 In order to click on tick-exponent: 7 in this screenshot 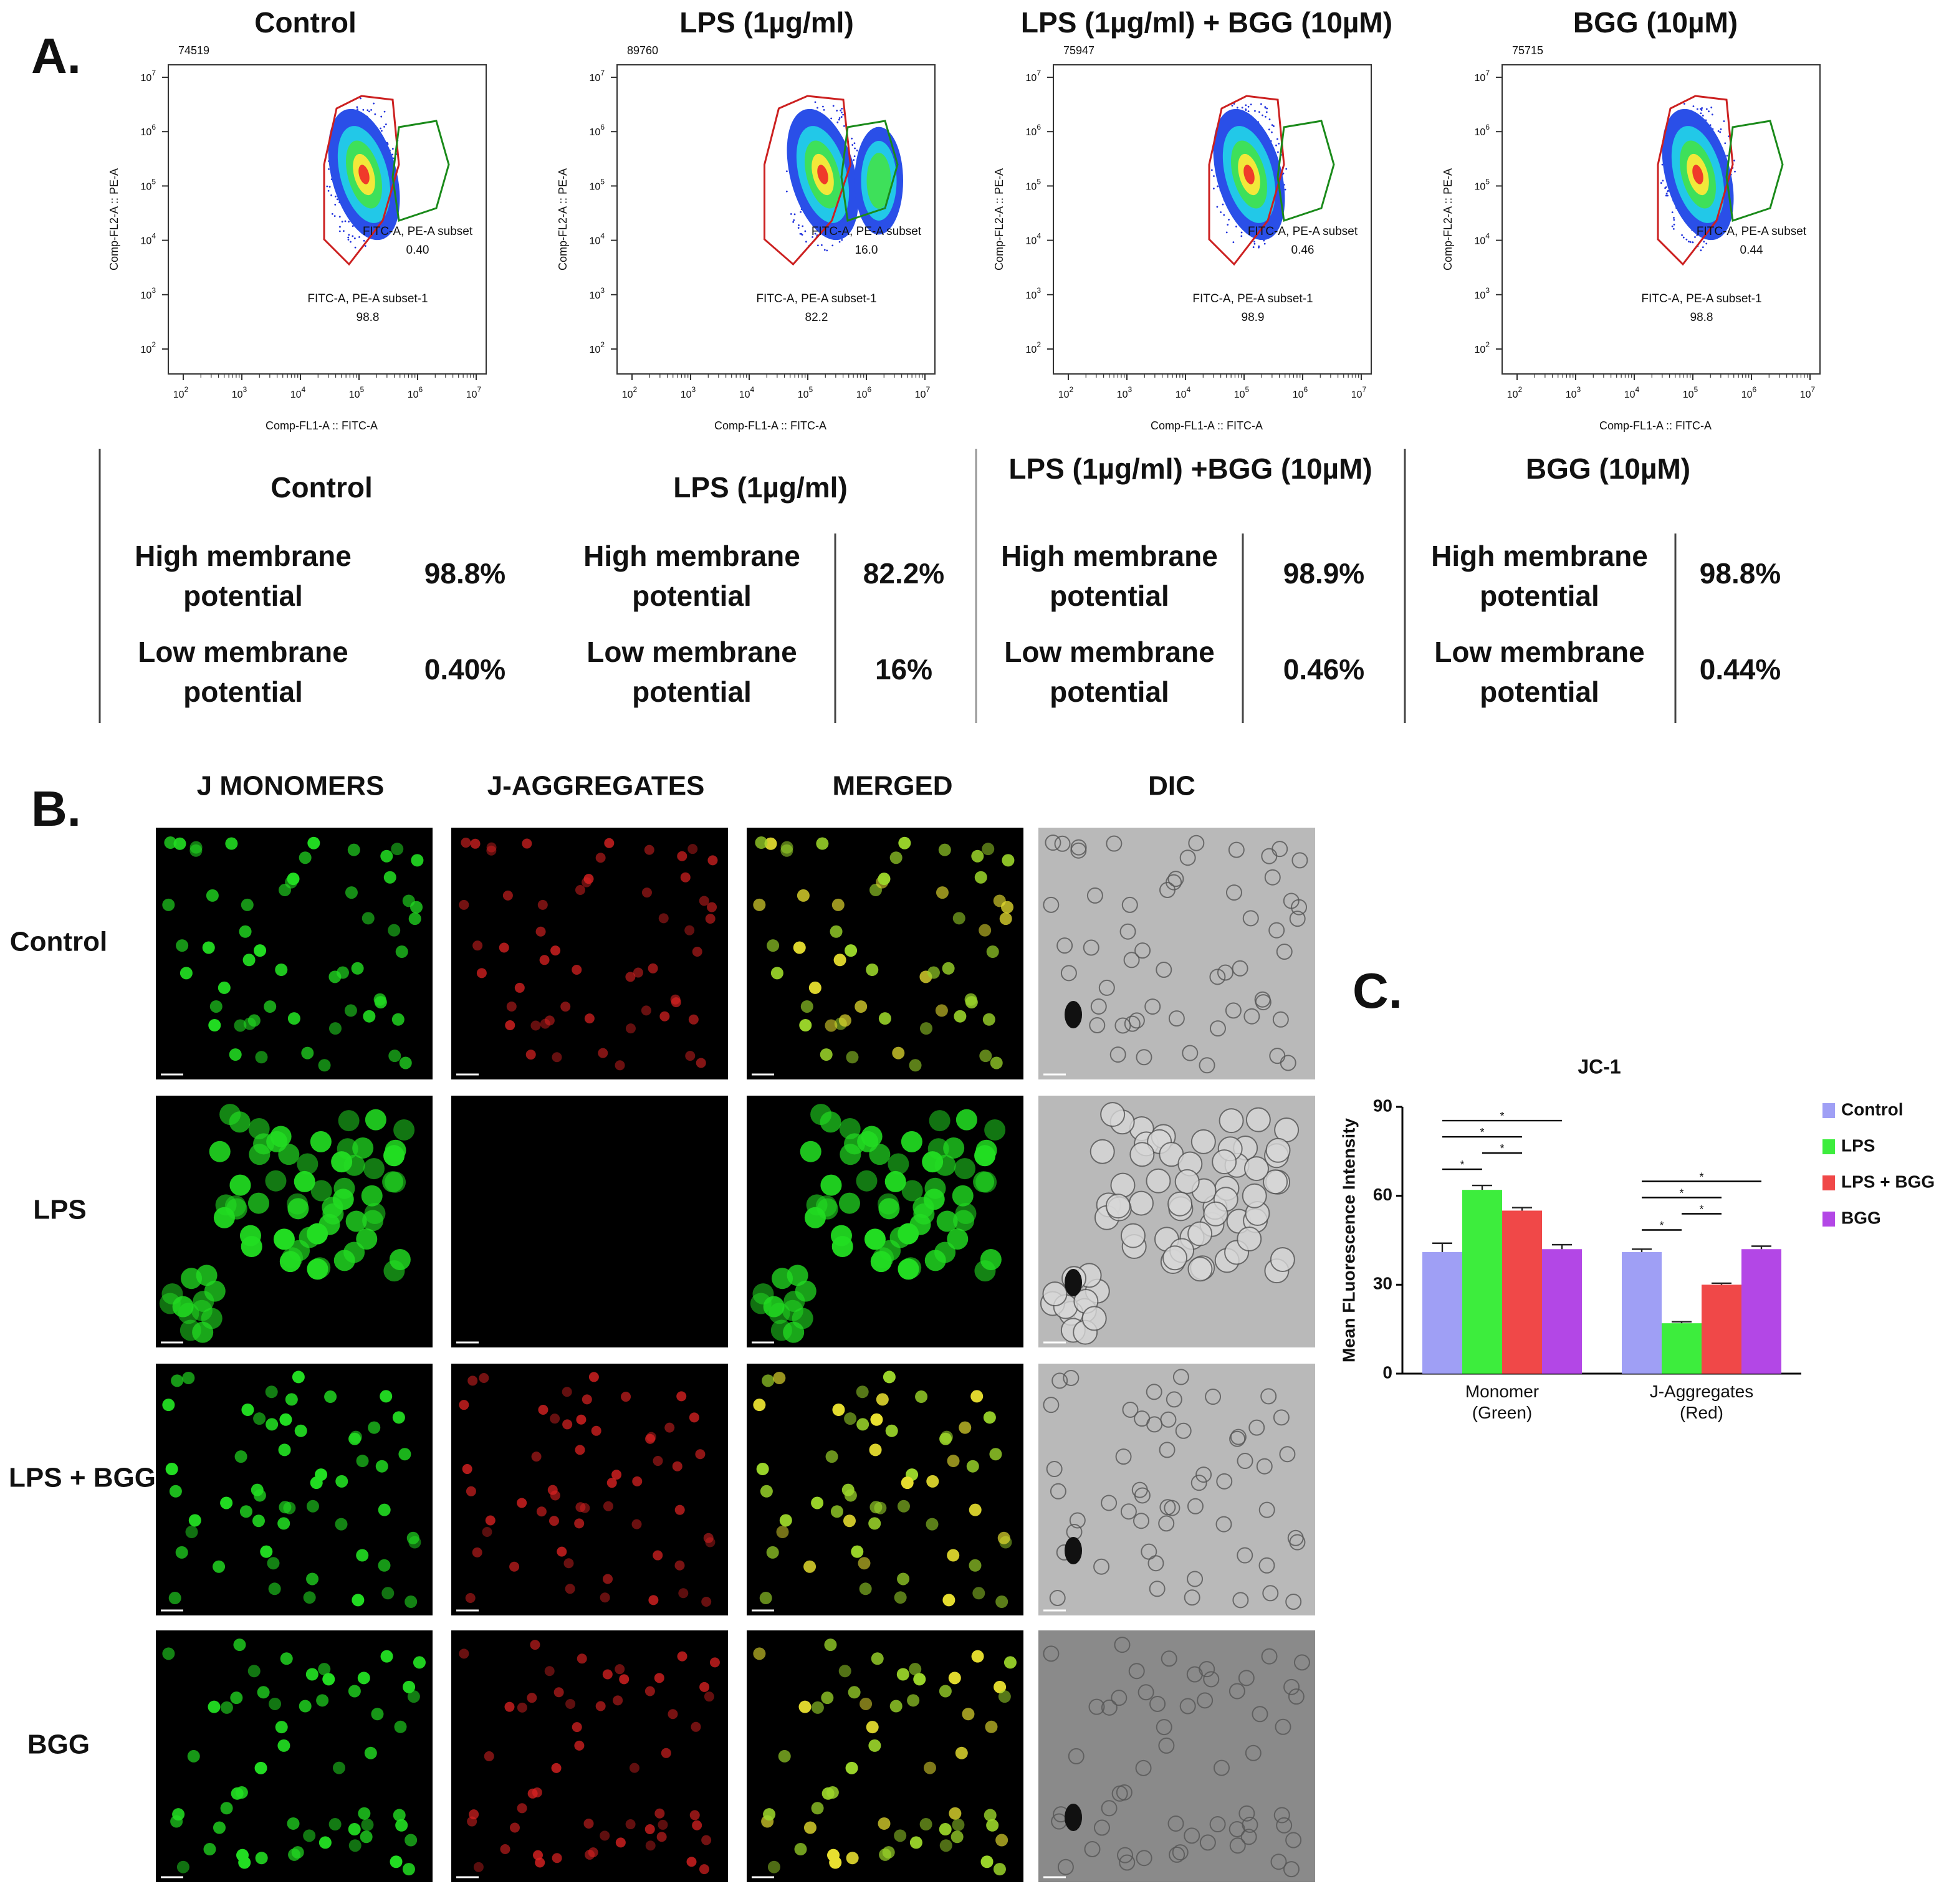, I will do `click(1488, 73)`.